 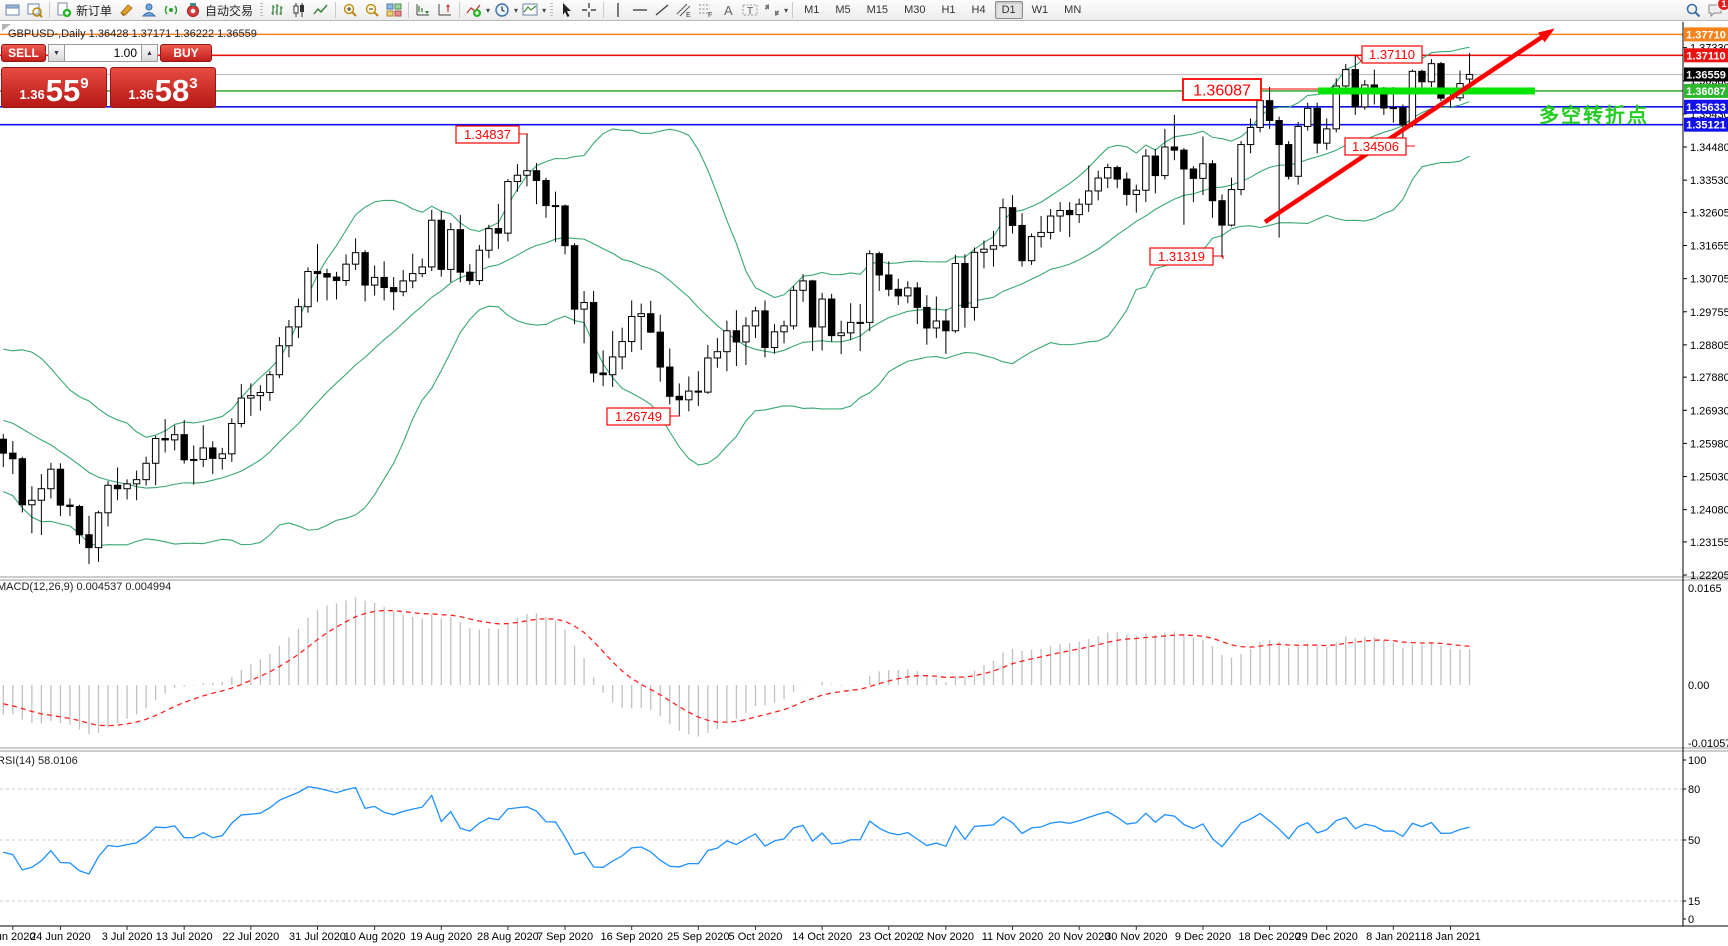 I want to click on macd-pane-label: MACD(12,26,9) 0.004537 0.004994, so click(x=85, y=587).